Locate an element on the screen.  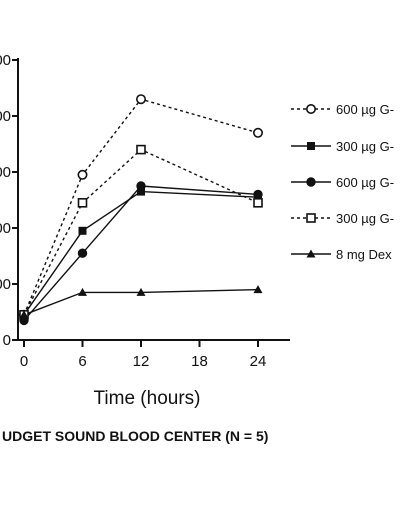
x-axis: 0 6 12 18 24 is located at coordinates (154, 354).